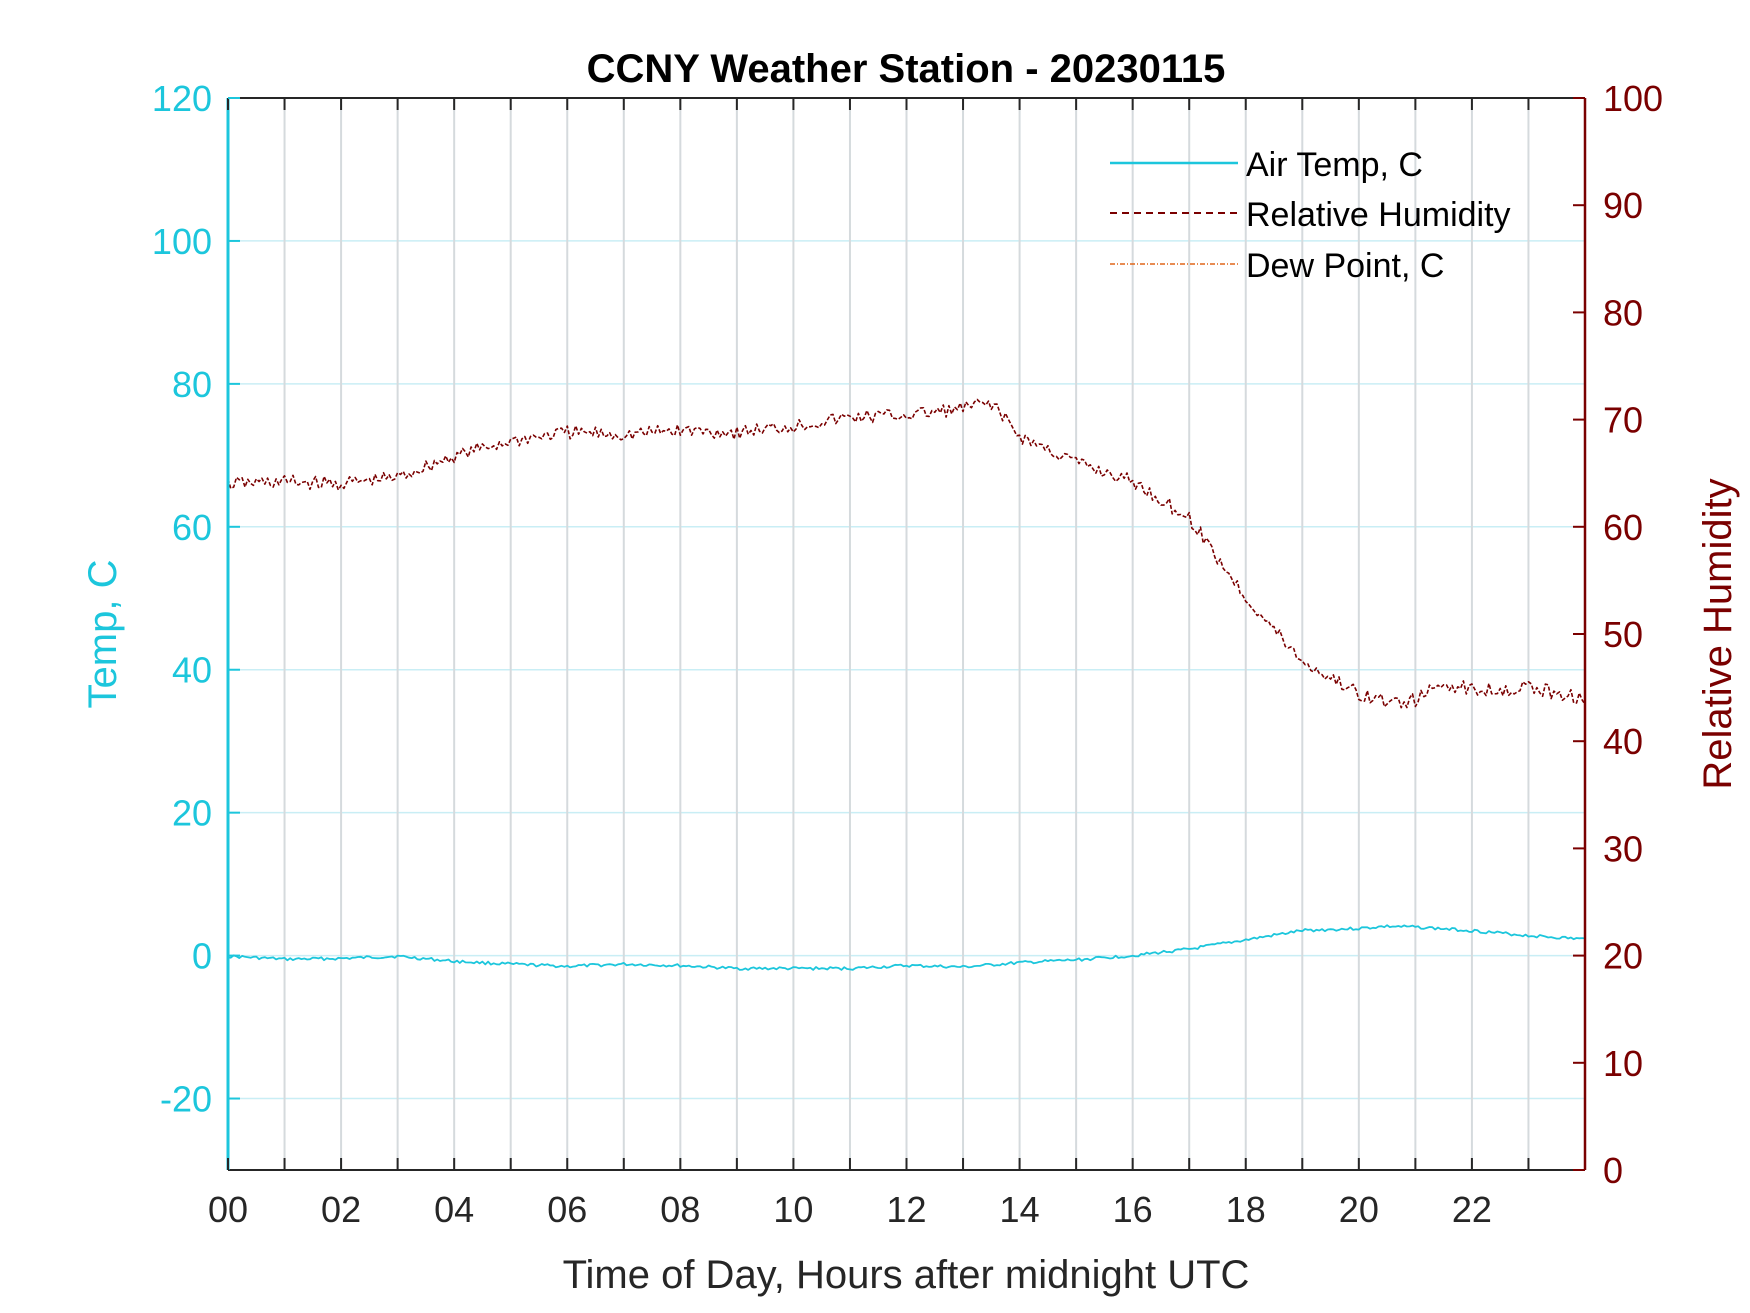  I want to click on y-tick-label-left: 120, so click(182, 98).